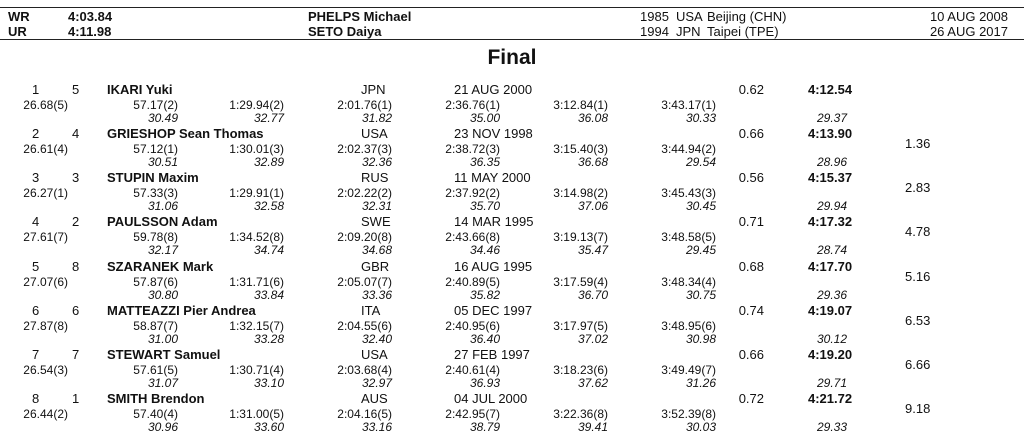  Describe the element at coordinates (375, 177) in the screenshot. I see `nationality: RUS` at that location.